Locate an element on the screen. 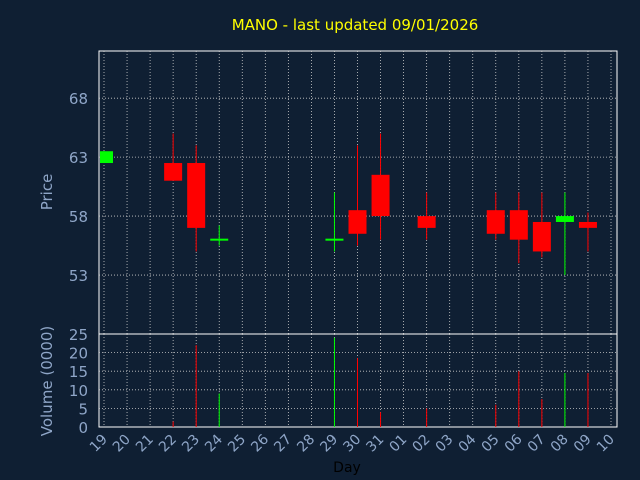 The height and width of the screenshot is (480, 640). price-tick-label: 58 is located at coordinates (78, 217).